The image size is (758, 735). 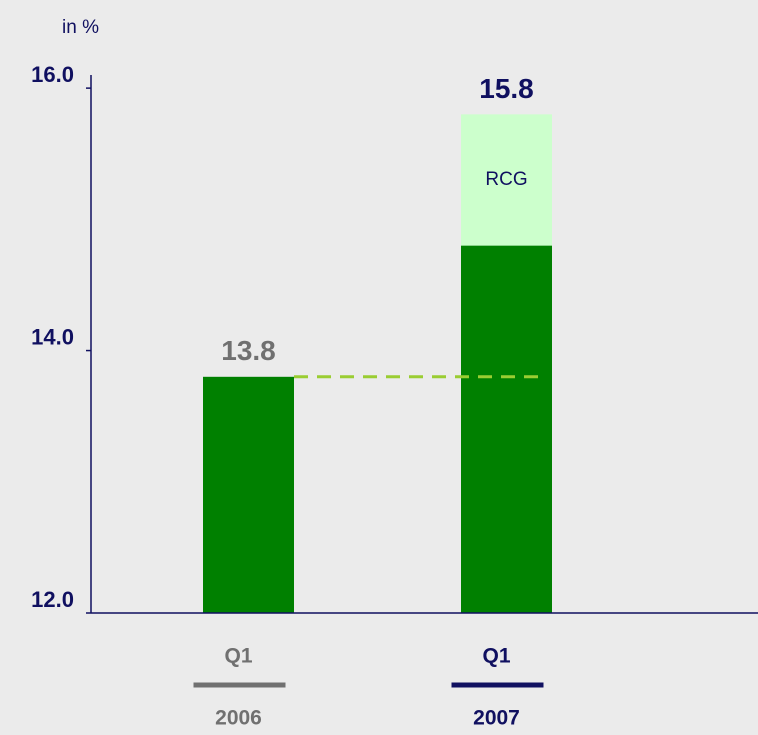 What do you see at coordinates (238, 718) in the screenshot?
I see `year-label: 2006` at bounding box center [238, 718].